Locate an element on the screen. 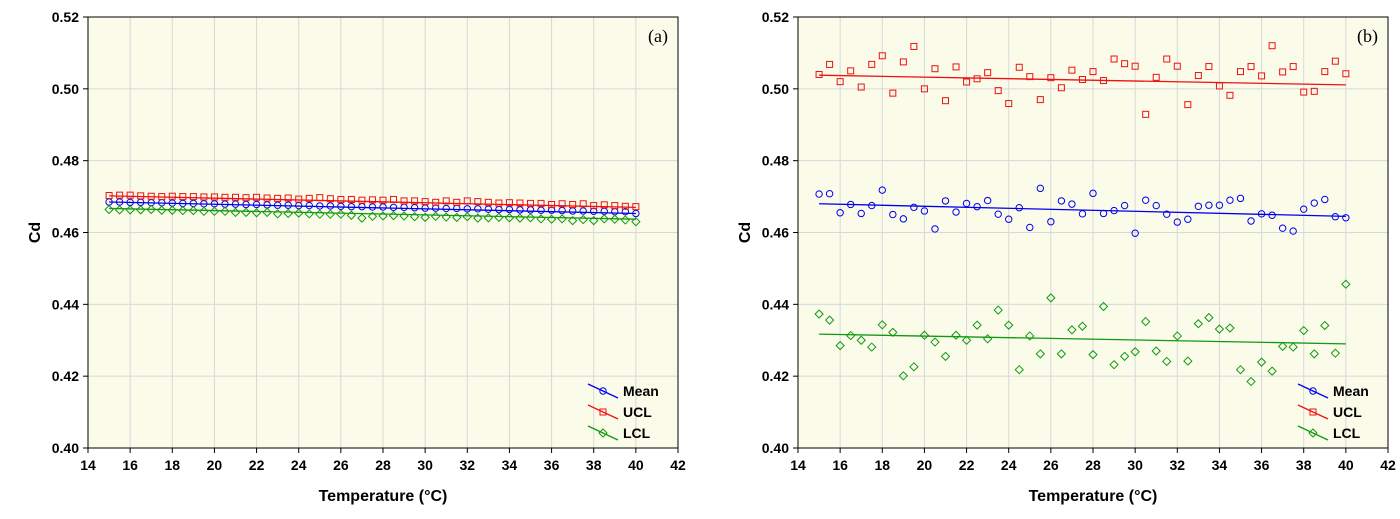  x-tick-label: 24 is located at coordinates (1009, 465).